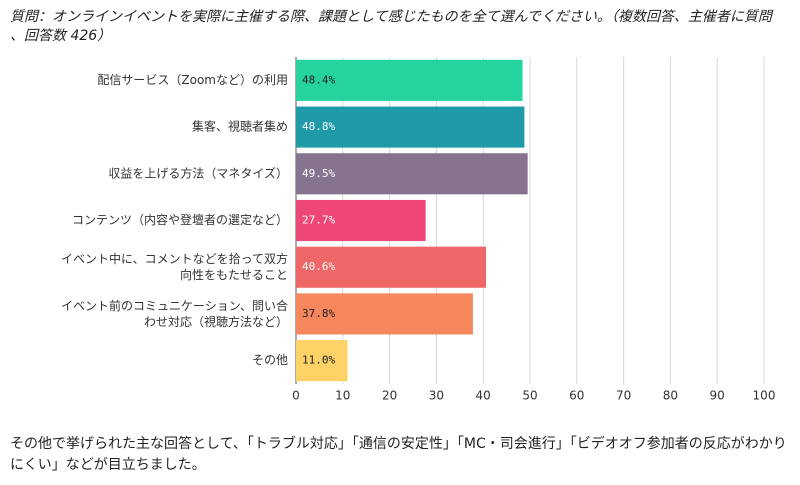  Describe the element at coordinates (318, 220) in the screenshot. I see `value-label: 27.7%` at that location.